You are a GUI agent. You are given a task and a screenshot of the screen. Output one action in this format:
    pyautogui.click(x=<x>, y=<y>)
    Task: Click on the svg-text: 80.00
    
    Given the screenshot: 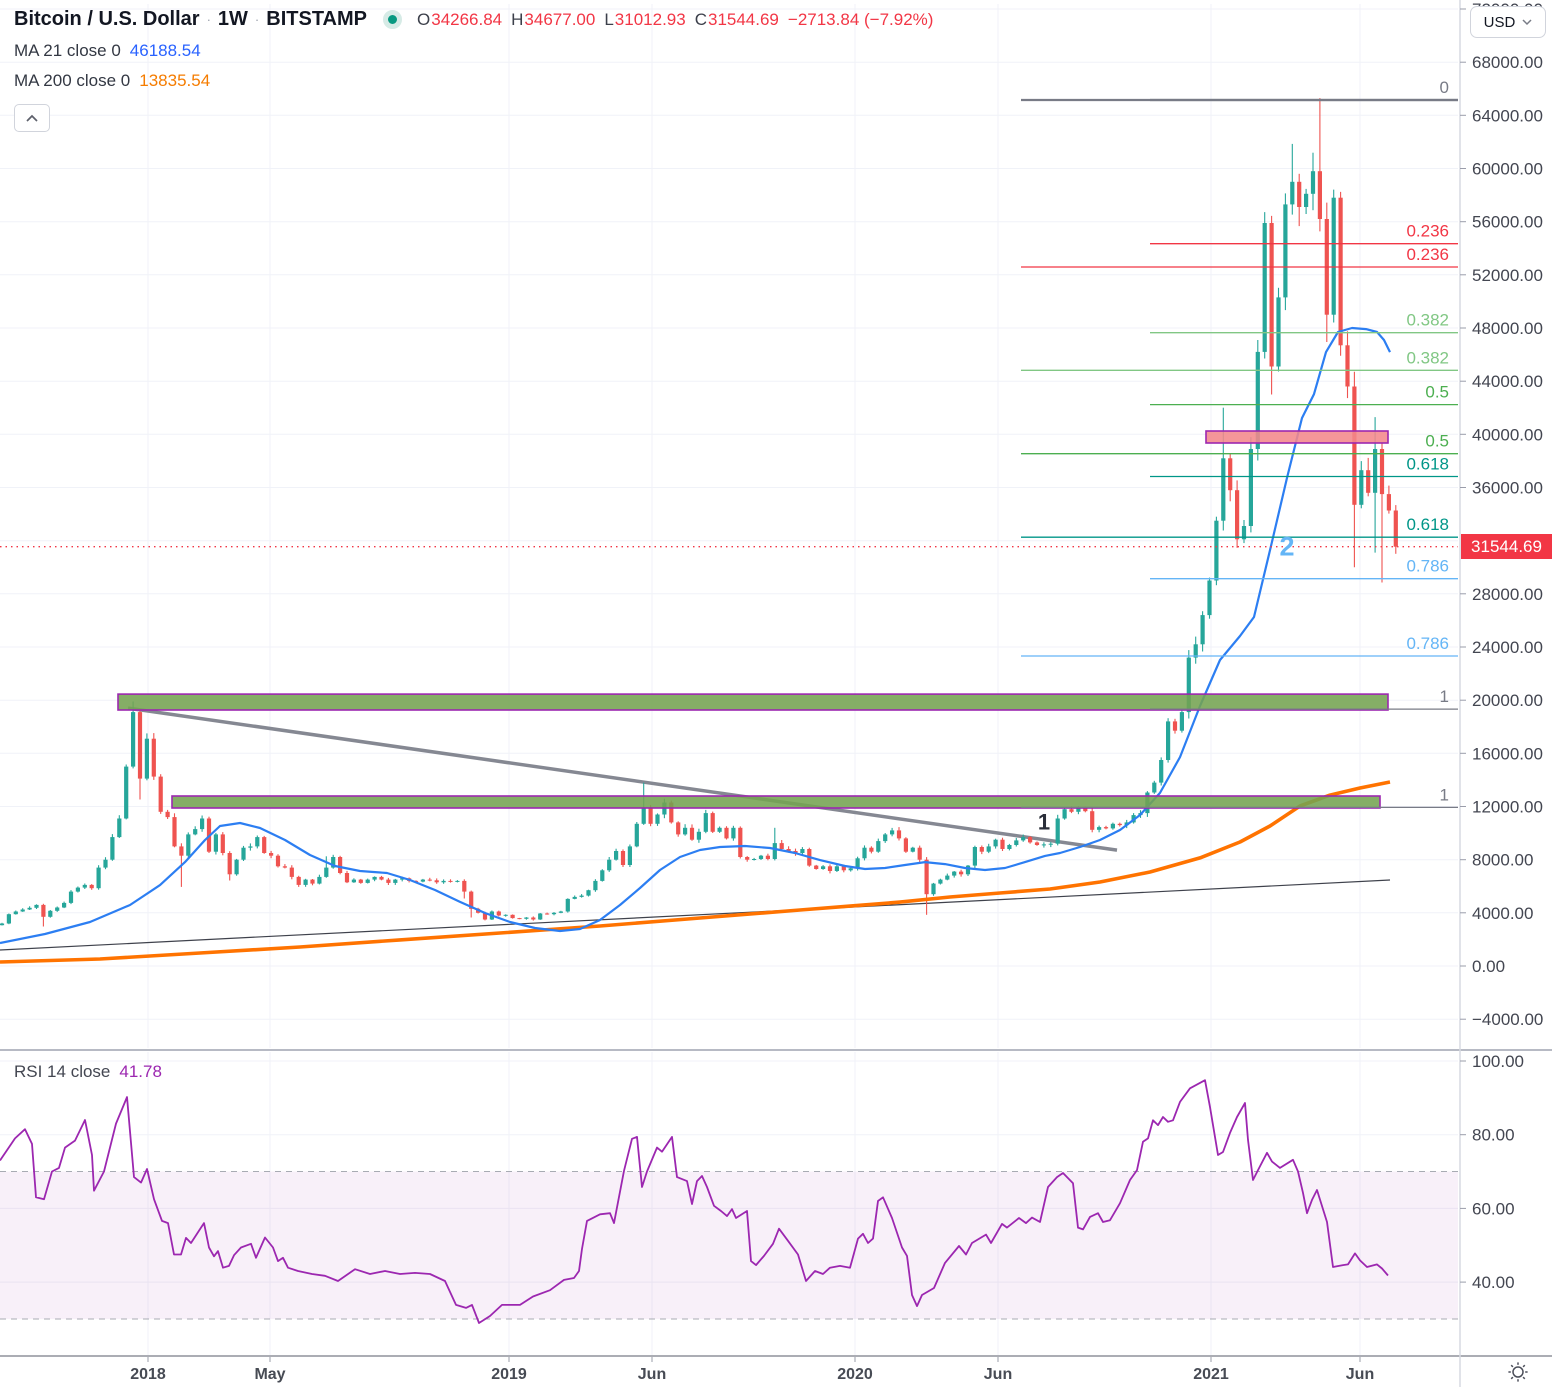 What is the action you would take?
    pyautogui.click(x=1493, y=1135)
    